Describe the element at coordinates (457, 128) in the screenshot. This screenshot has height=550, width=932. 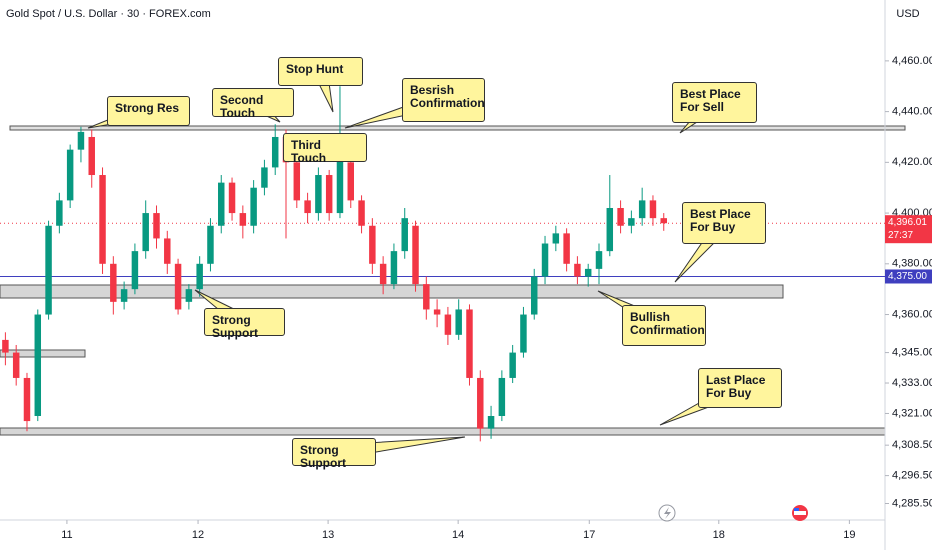
I see `resistance-zone` at that location.